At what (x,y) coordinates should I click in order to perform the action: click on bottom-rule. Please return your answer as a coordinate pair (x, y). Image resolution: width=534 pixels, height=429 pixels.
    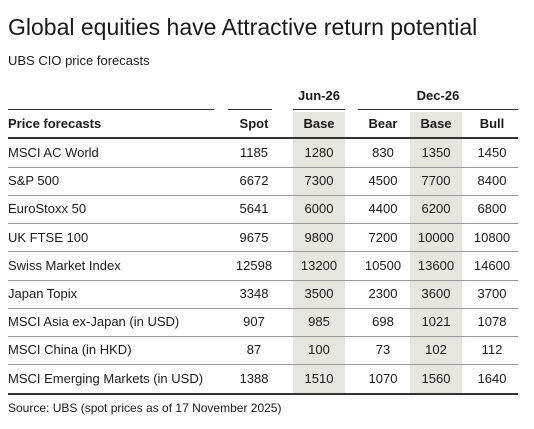
    Looking at the image, I should click on (263, 394).